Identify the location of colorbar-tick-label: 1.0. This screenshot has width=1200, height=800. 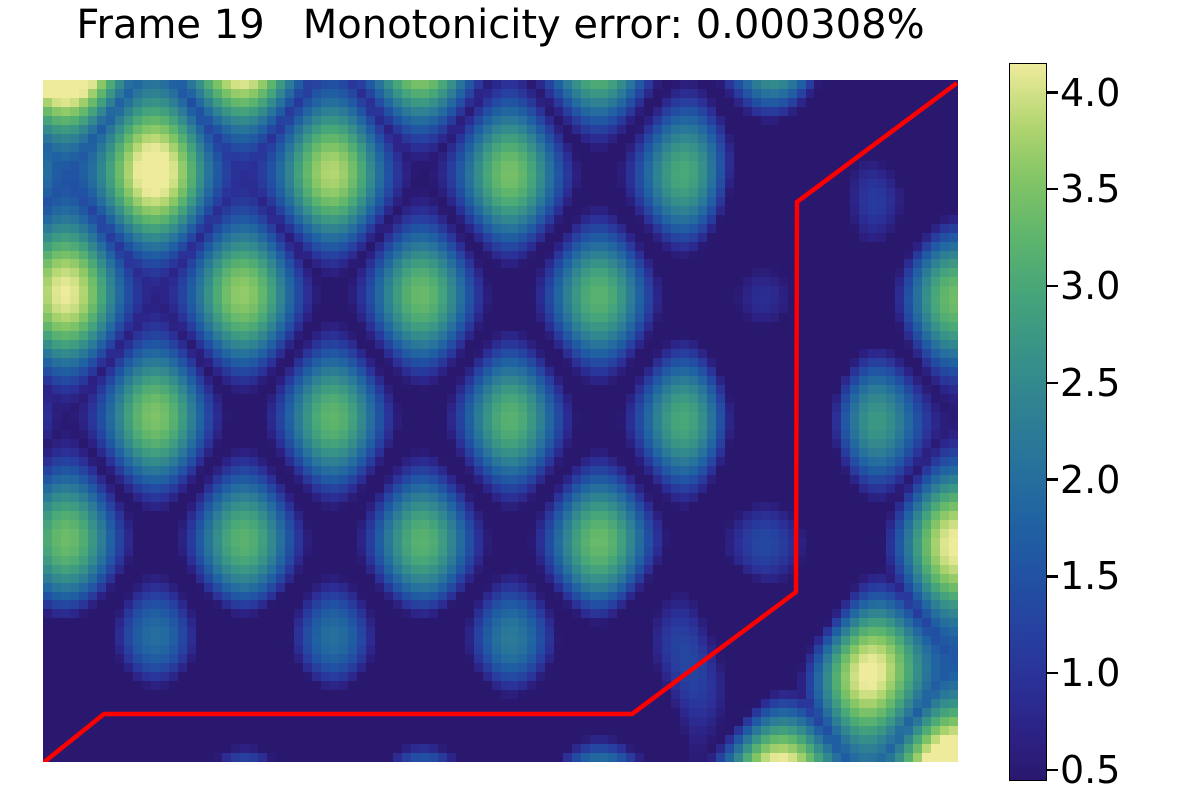
(1090, 673).